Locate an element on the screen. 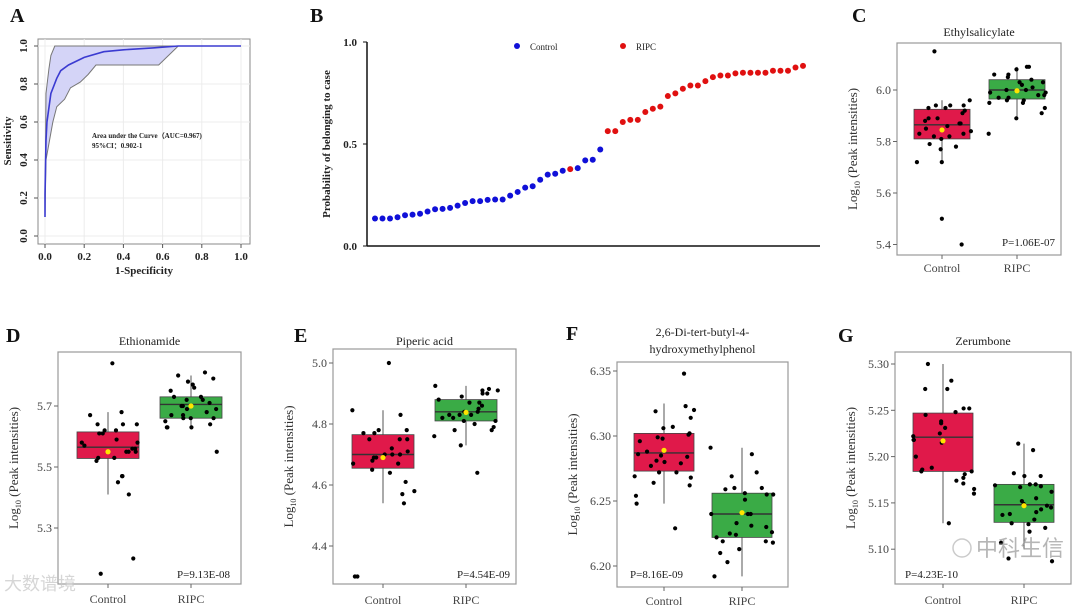  legend-marker-control is located at coordinates (517, 46).